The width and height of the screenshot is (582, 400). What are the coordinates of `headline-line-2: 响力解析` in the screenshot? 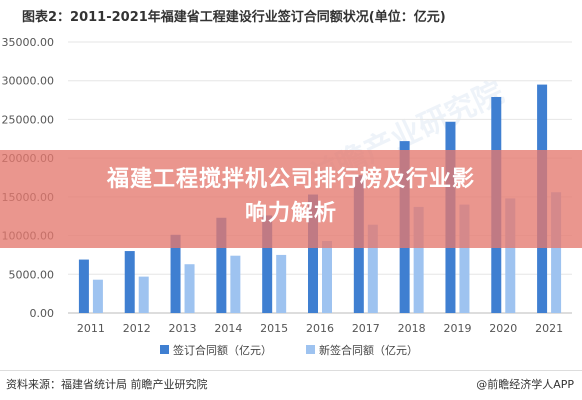 It's located at (290, 213).